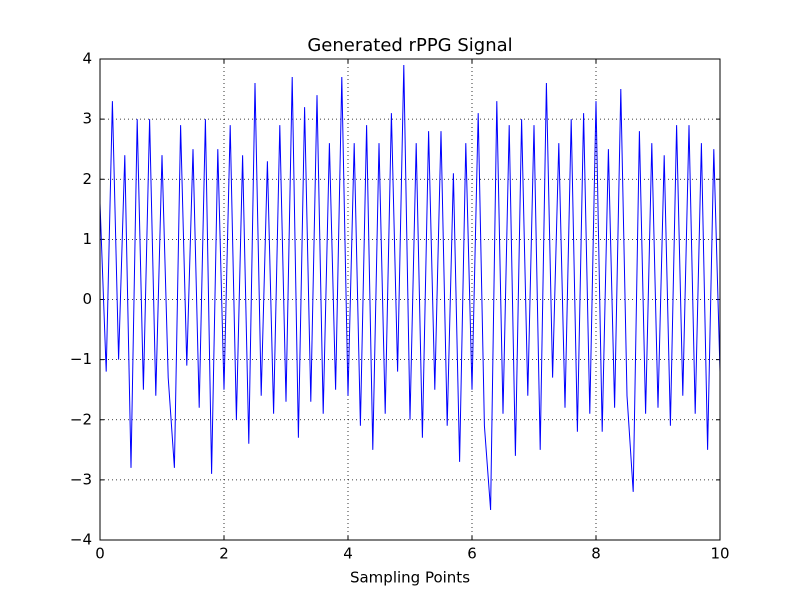 This screenshot has width=800, height=600. Describe the element at coordinates (100, 554) in the screenshot. I see `x-tick-label: 0` at that location.